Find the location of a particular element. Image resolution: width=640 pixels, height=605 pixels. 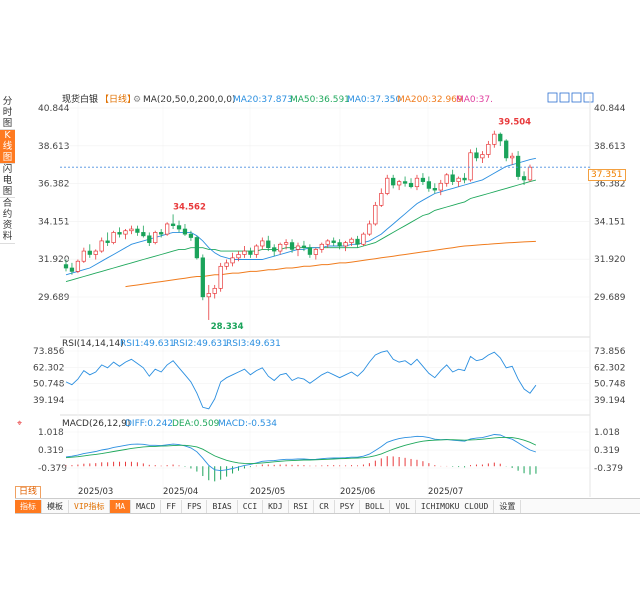

ma200-path is located at coordinates (330, 264).